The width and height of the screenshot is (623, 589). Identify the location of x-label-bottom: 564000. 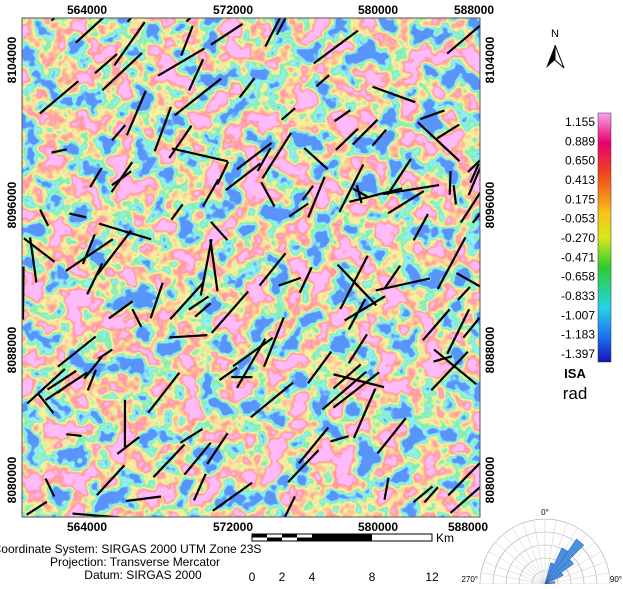
(87, 527).